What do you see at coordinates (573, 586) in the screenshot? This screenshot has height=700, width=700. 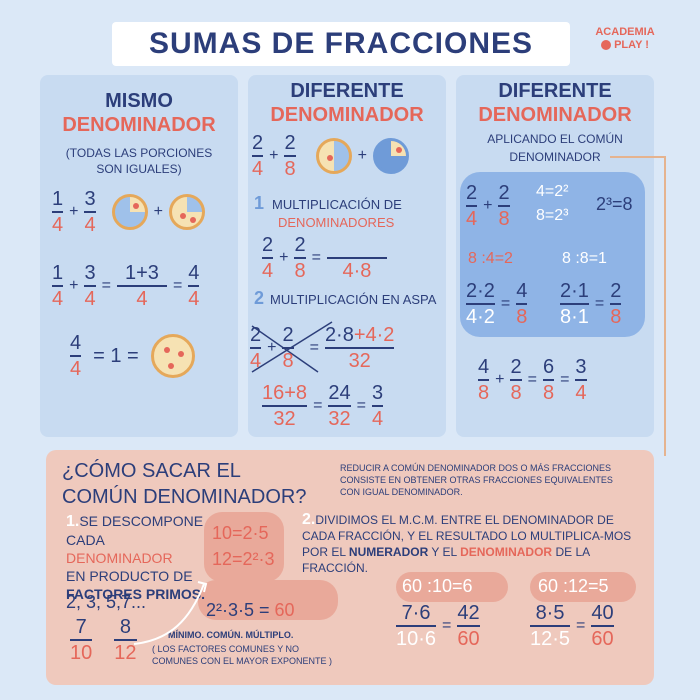 I see `division-60-12: 60 :12=5` at bounding box center [573, 586].